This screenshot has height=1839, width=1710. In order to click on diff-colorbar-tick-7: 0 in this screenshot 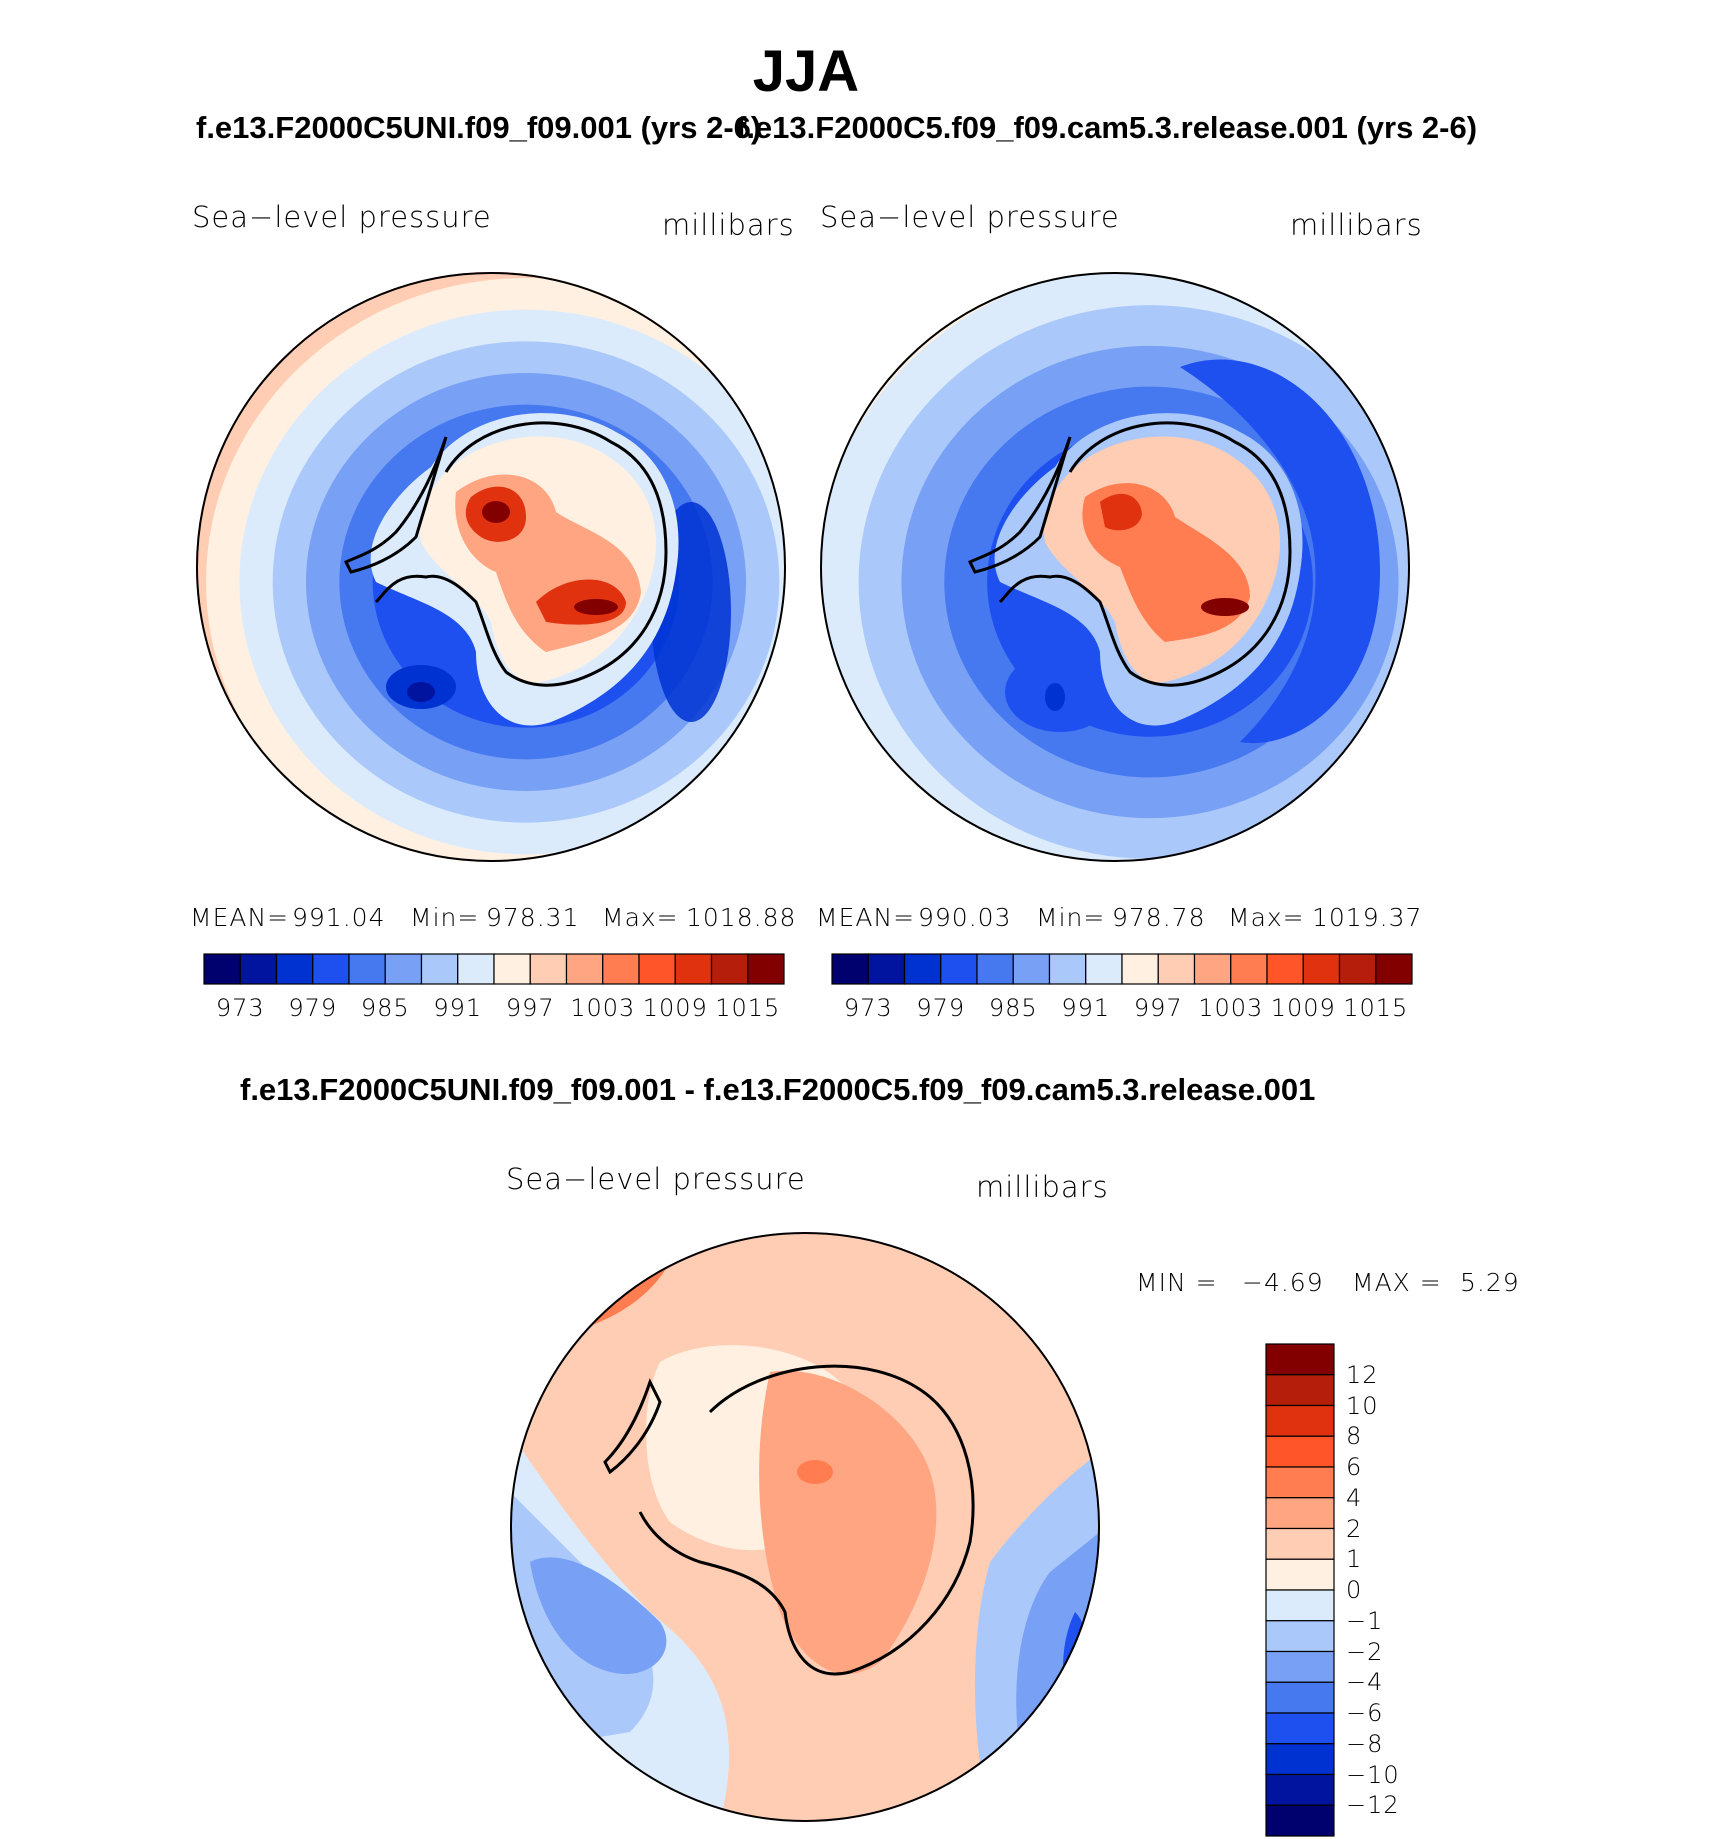, I will do `click(1354, 1590)`.